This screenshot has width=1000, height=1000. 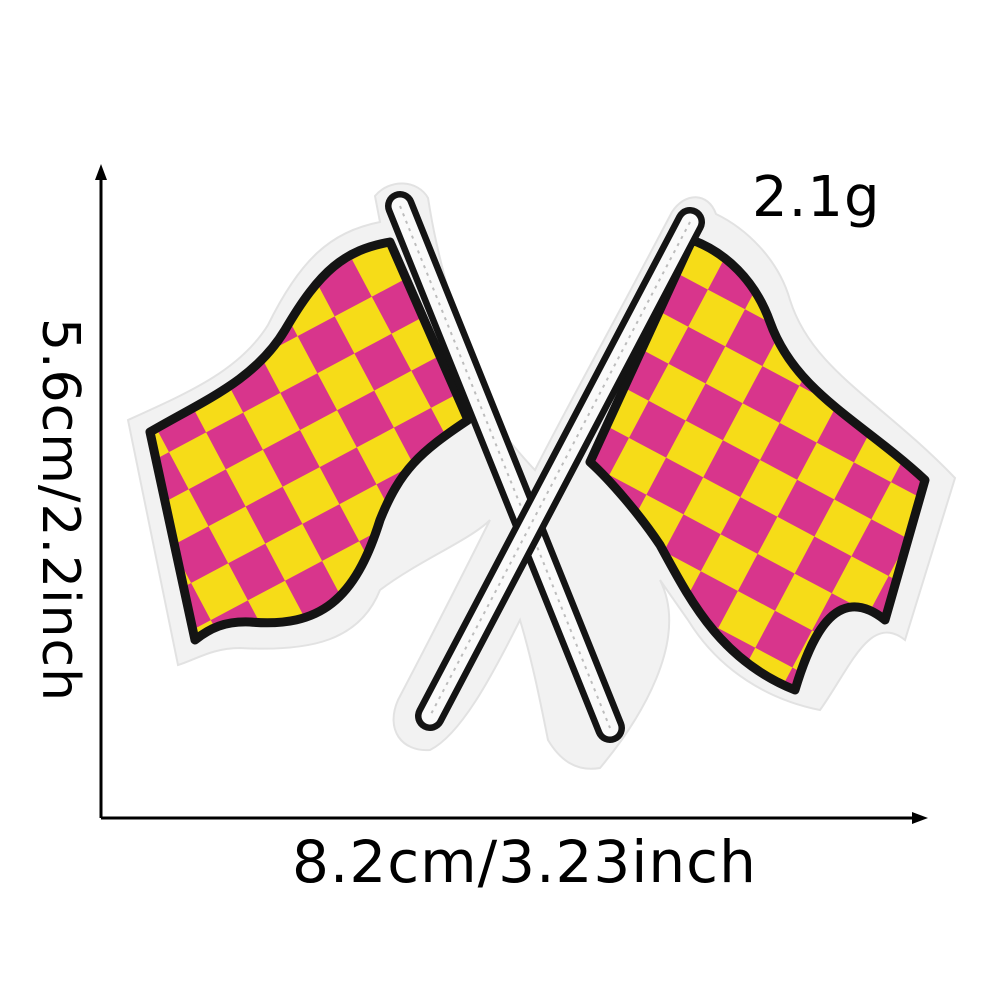 What do you see at coordinates (816, 198) in the screenshot?
I see `weight-label: 2.1g` at bounding box center [816, 198].